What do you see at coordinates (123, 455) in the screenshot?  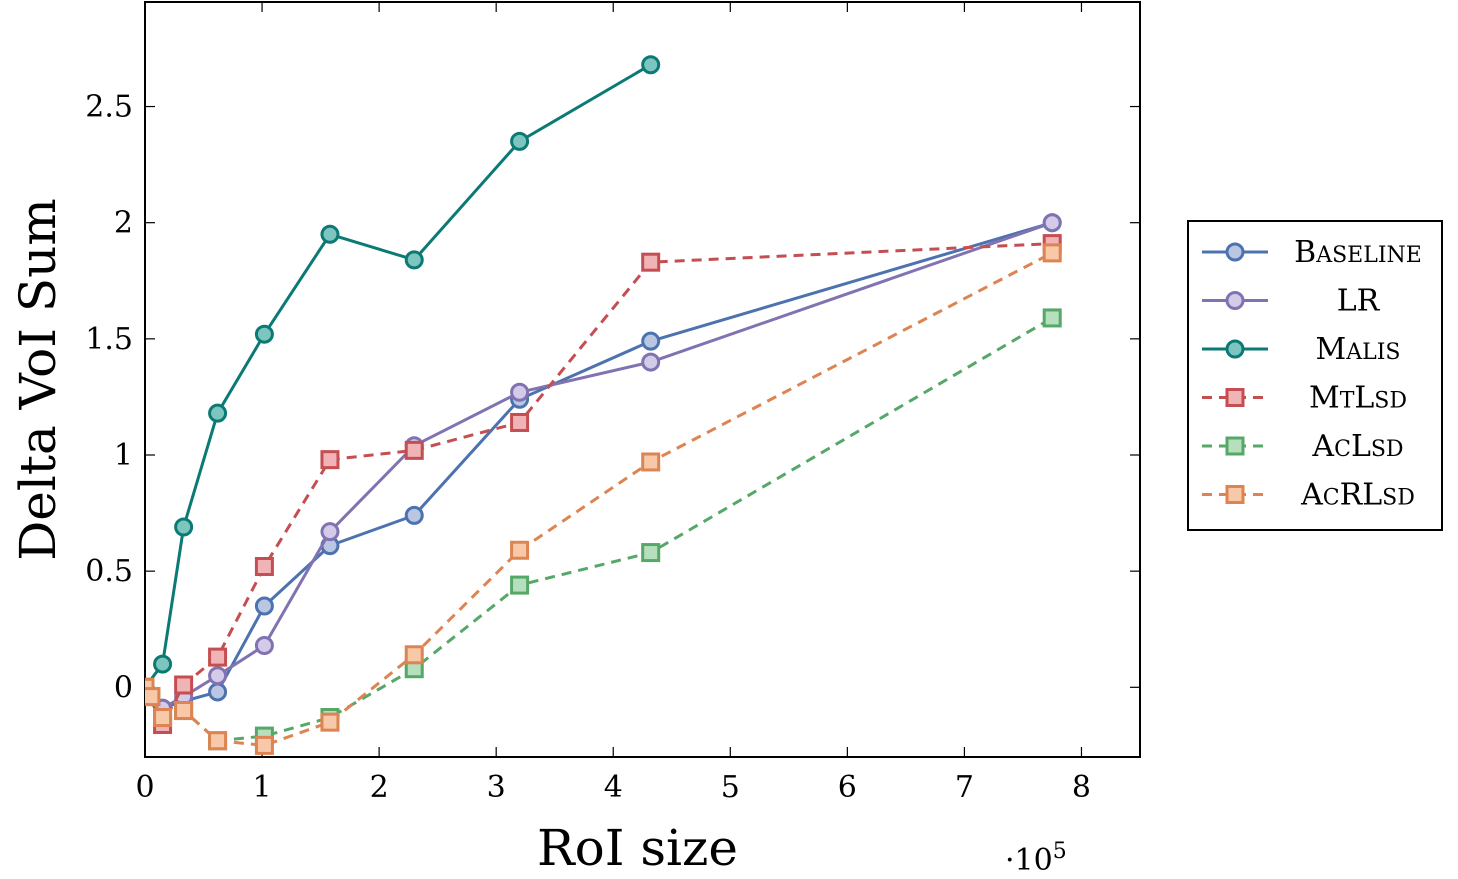 I see `y-tick-label: 1` at bounding box center [123, 455].